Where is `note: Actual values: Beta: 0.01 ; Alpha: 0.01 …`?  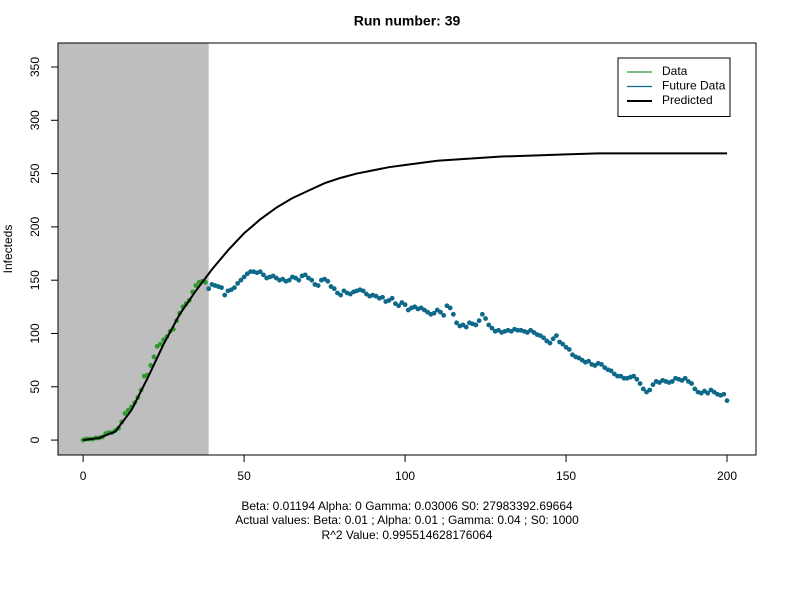 note: Actual values: Beta: 0.01 ; Alpha: 0.01 … is located at coordinates (407, 520).